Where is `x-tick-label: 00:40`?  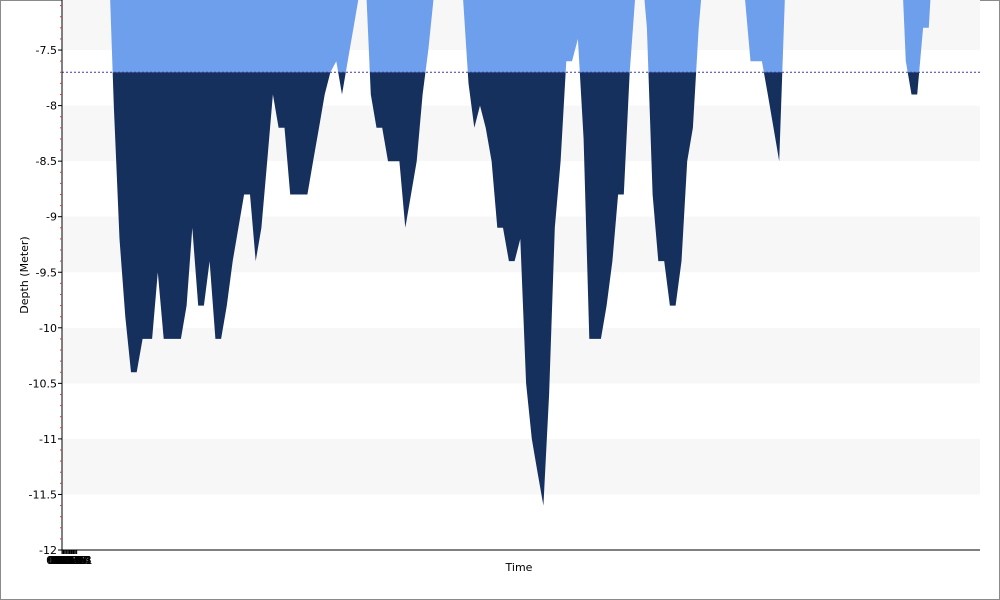
x-tick-label: 00:40 is located at coordinates (74, 560).